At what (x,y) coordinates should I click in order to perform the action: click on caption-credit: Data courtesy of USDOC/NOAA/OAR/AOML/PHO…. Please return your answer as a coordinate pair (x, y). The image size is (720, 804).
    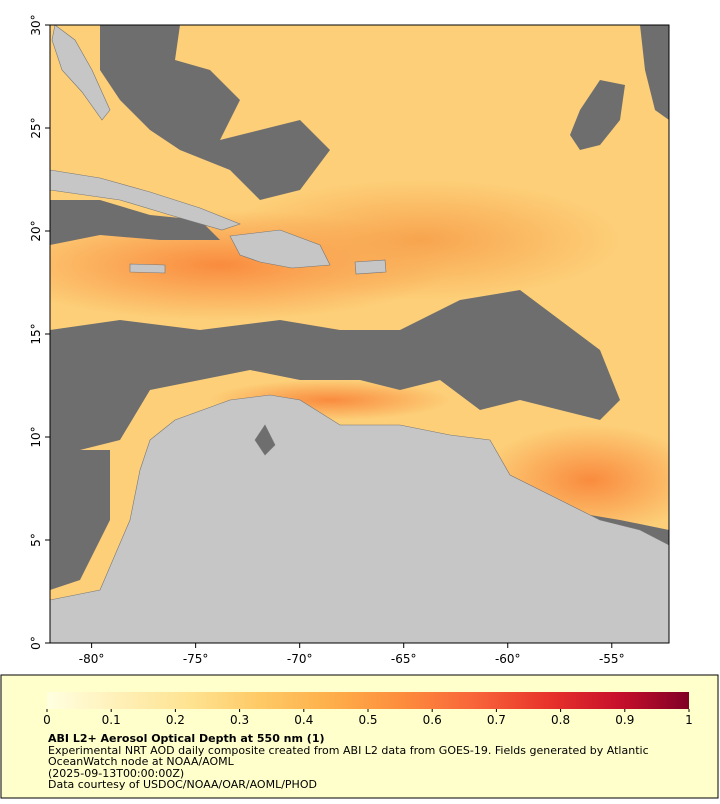
    Looking at the image, I should click on (182, 784).